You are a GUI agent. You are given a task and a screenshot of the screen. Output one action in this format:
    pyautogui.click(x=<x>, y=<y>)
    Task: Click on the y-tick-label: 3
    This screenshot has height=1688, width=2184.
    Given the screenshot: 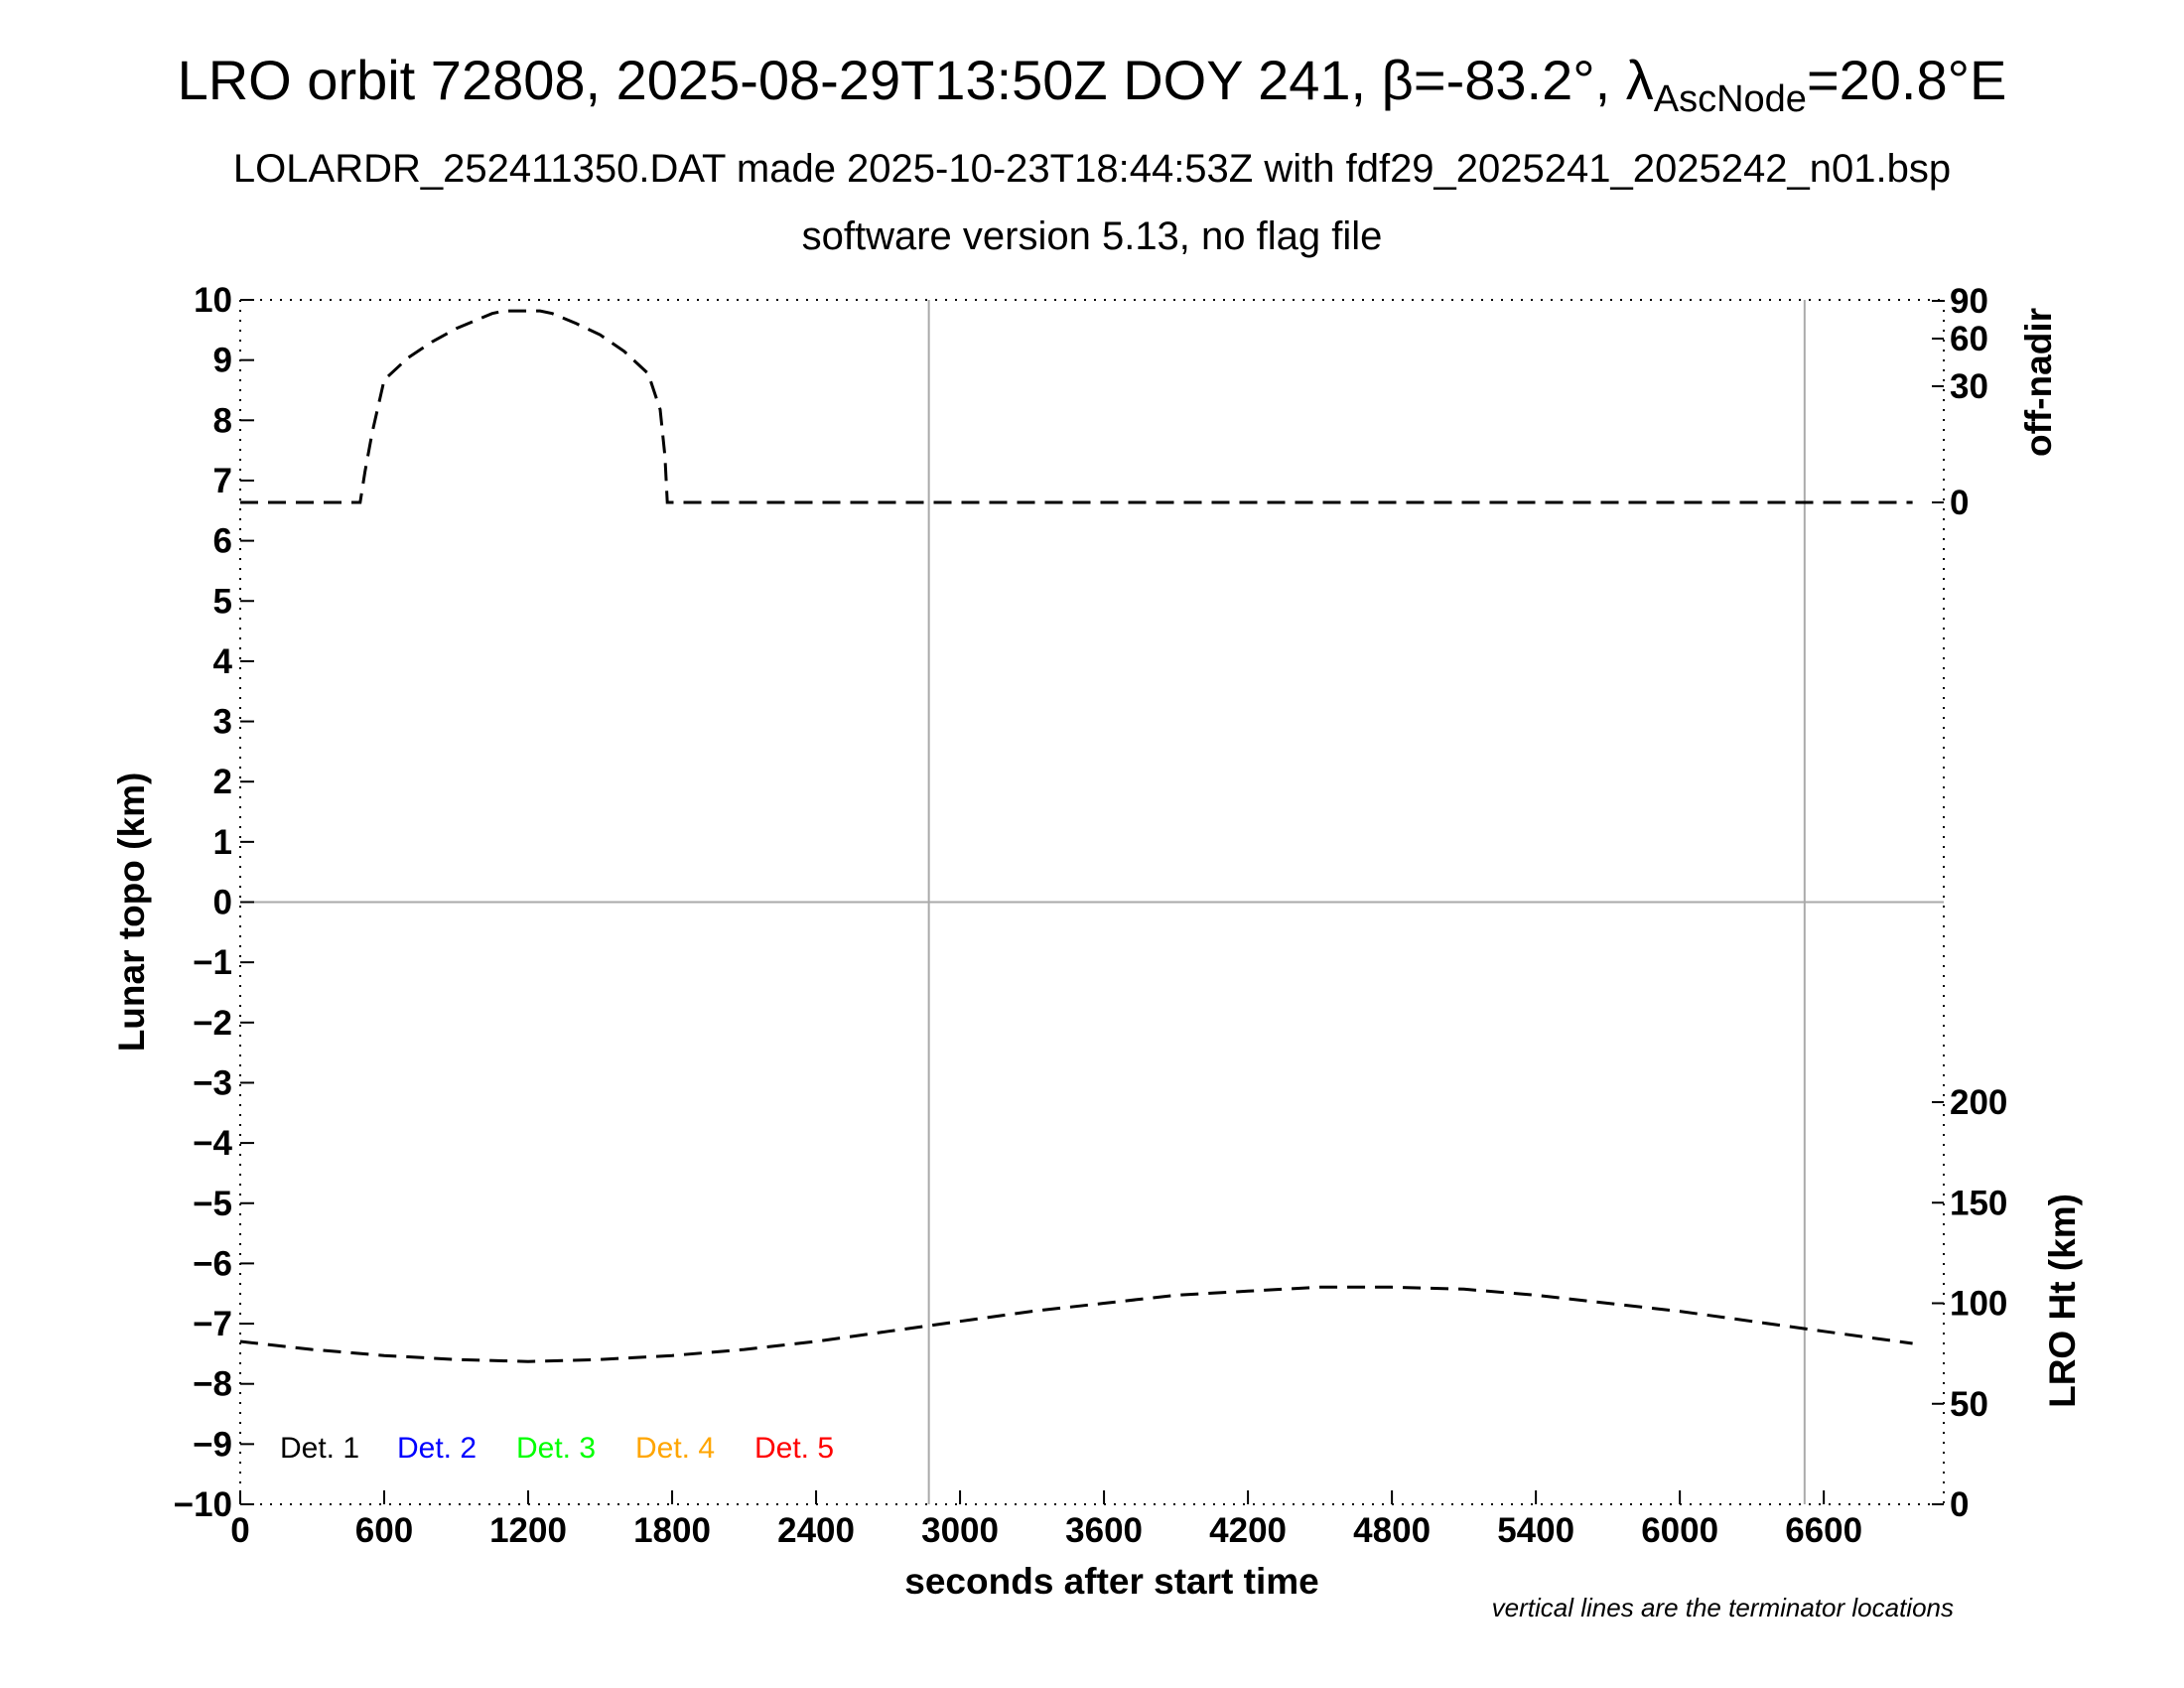 What is the action you would take?
    pyautogui.click(x=222, y=722)
    